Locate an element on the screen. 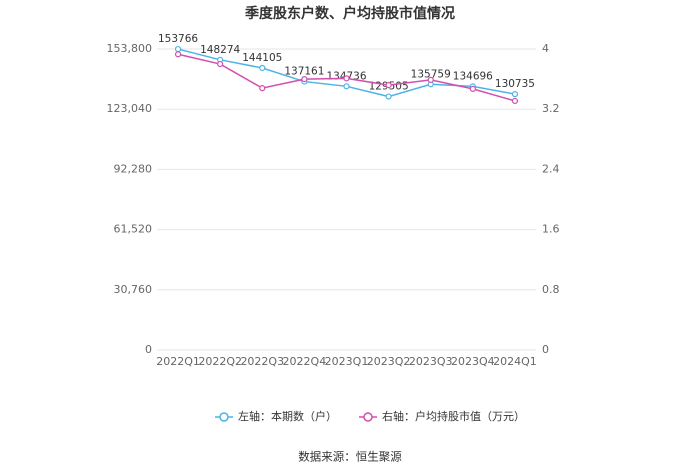 This screenshot has height=474, width=700. y2-tick-label: 0.8 is located at coordinates (551, 289).